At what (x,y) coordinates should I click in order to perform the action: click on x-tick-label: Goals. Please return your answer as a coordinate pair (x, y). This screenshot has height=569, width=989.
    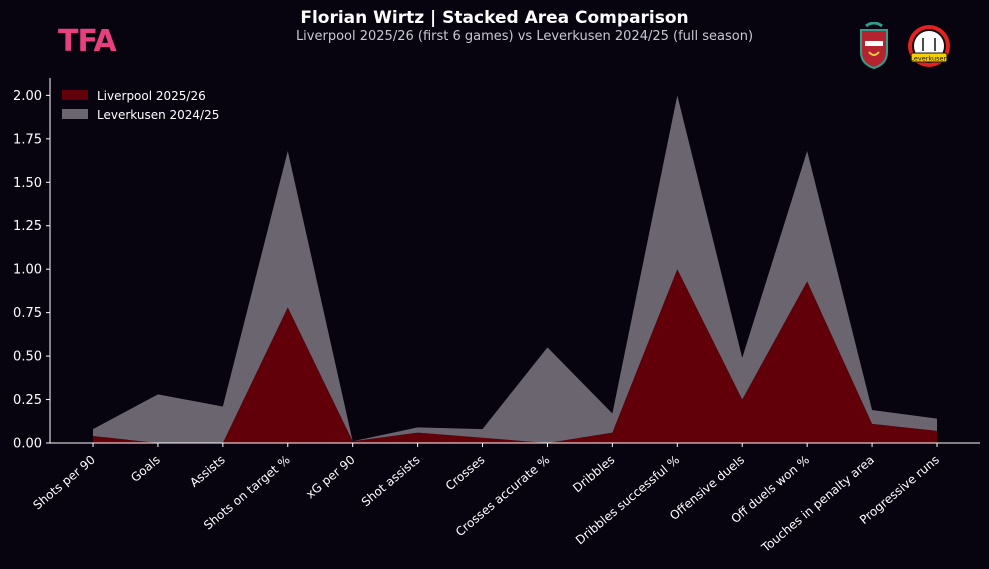
    Looking at the image, I should click on (145, 469).